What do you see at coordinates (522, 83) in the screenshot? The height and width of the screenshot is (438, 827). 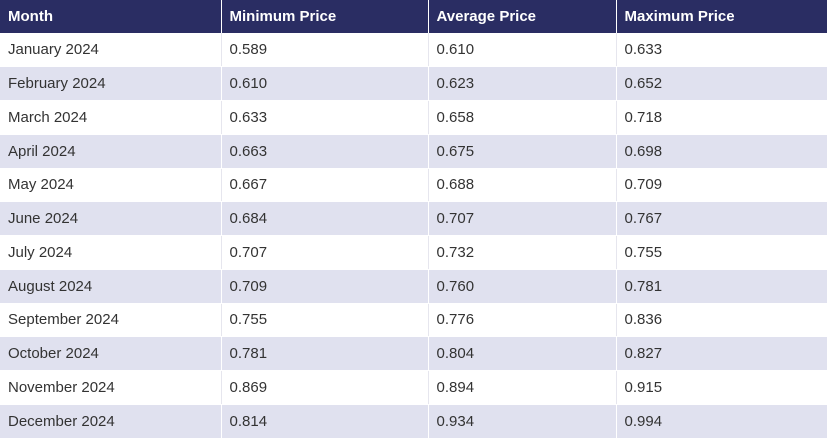 I see `average-price-cell: 0.623` at bounding box center [522, 83].